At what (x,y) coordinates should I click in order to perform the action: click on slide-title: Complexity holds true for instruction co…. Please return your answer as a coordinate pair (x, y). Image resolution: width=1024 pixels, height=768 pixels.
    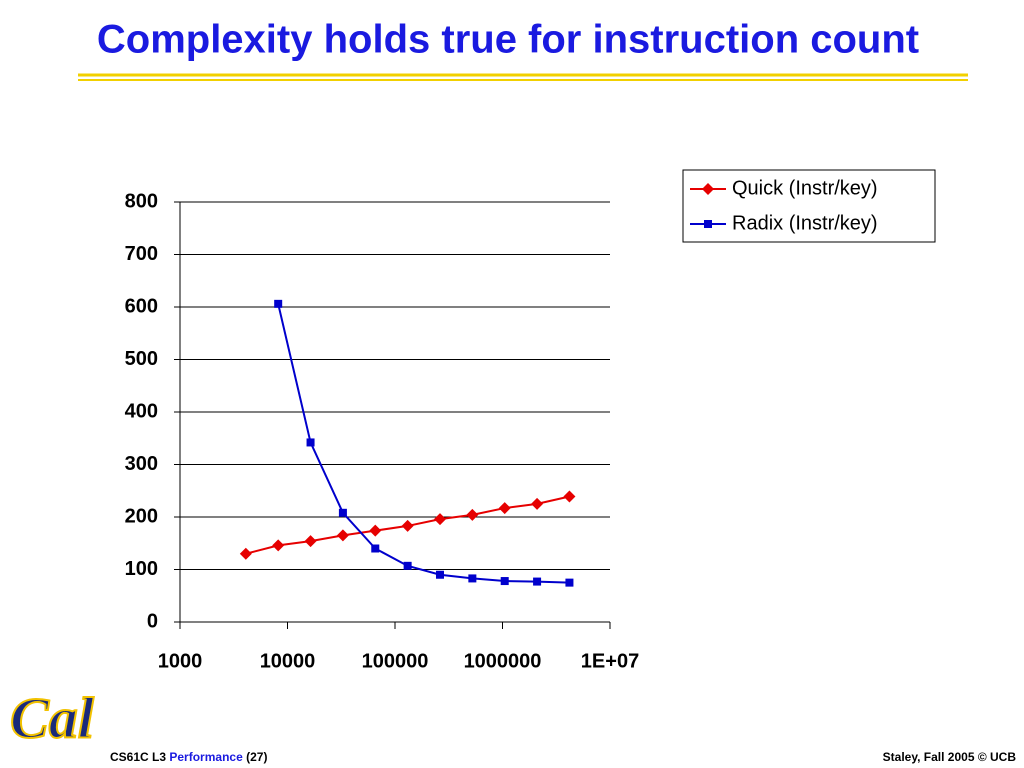
    Looking at the image, I should click on (508, 40).